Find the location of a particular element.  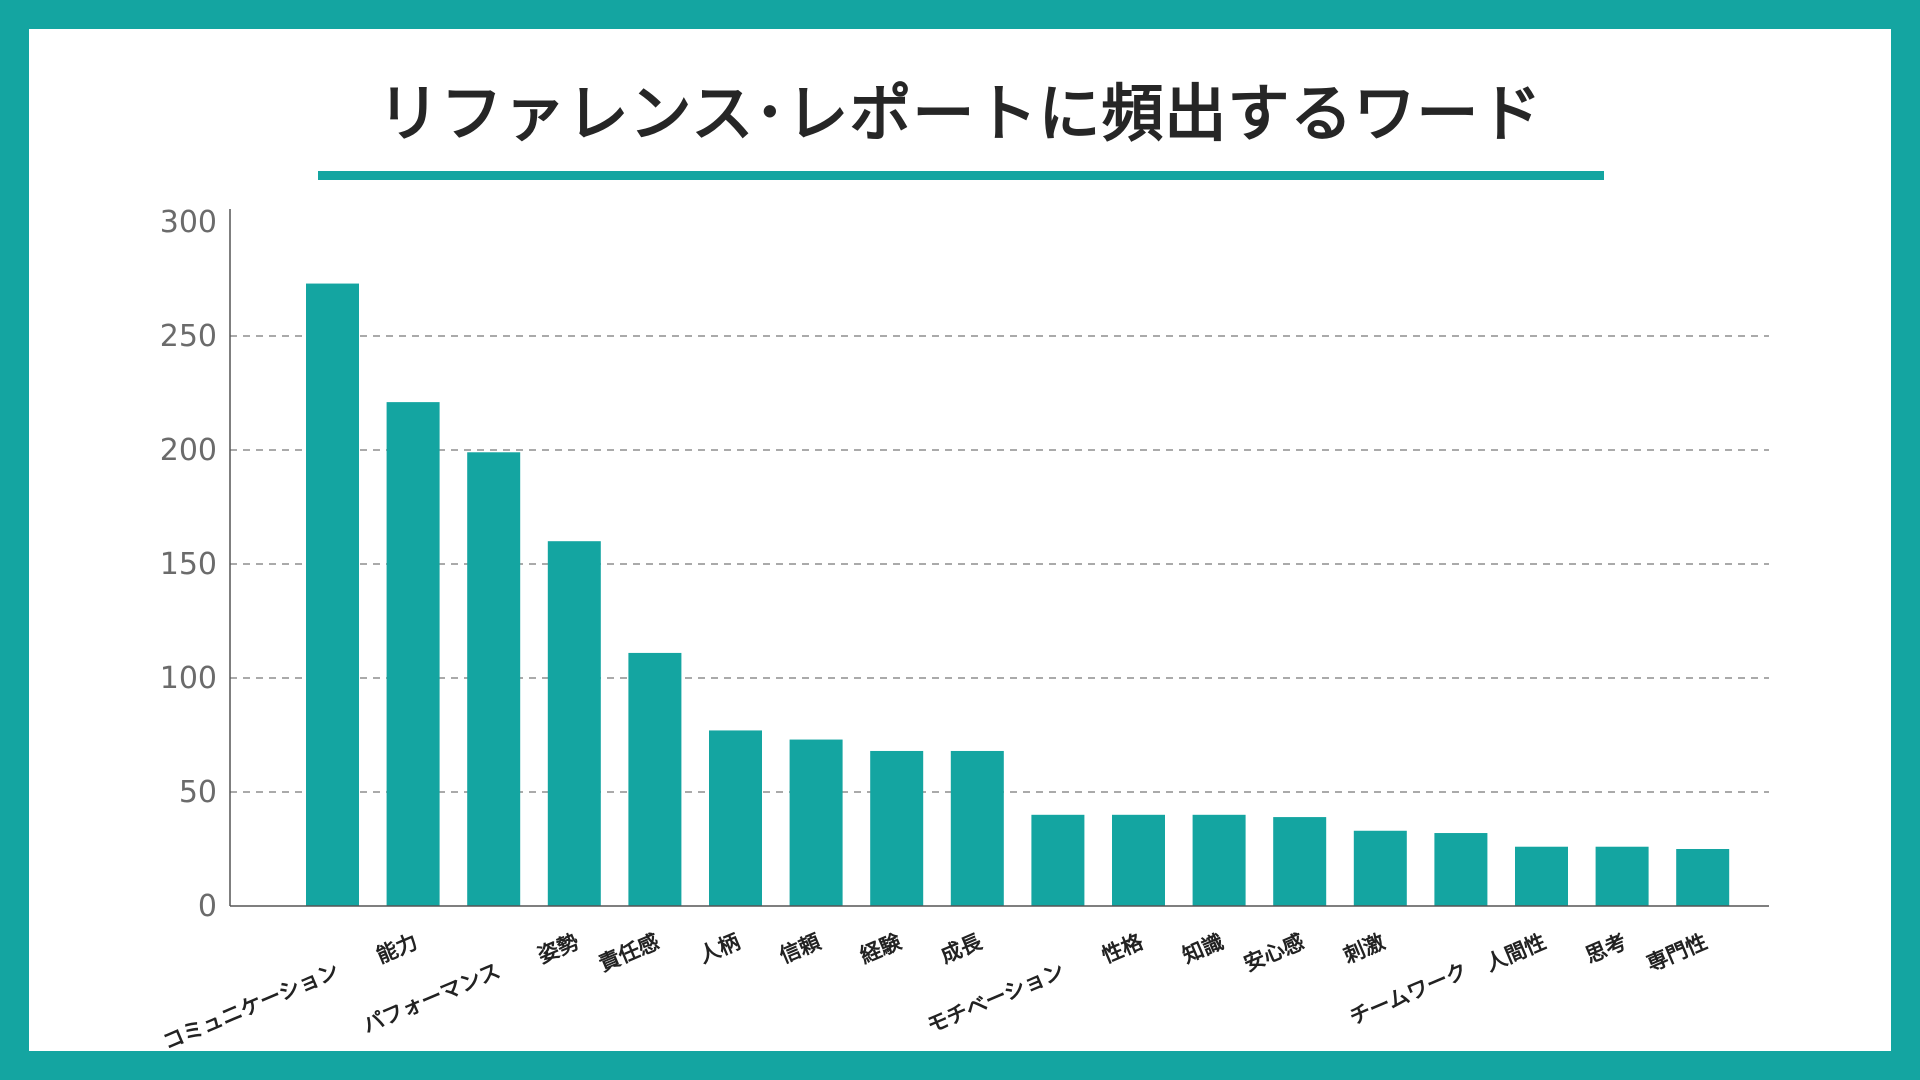

x-tick-label-16: 人間性 is located at coordinates (1515, 953).